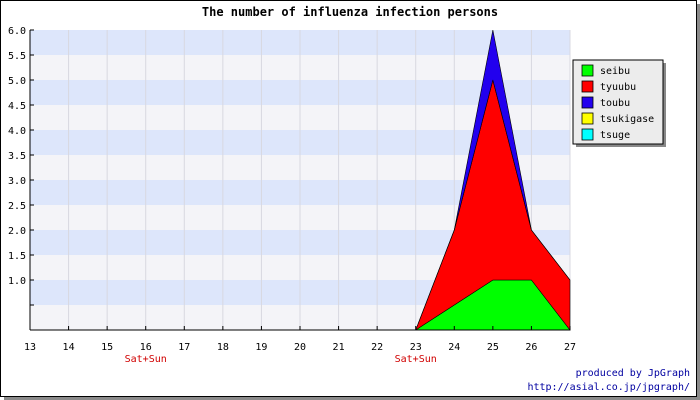 Image resolution: width=700 pixels, height=400 pixels. What do you see at coordinates (339, 347) in the screenshot?
I see `x-tick-label: 21` at bounding box center [339, 347].